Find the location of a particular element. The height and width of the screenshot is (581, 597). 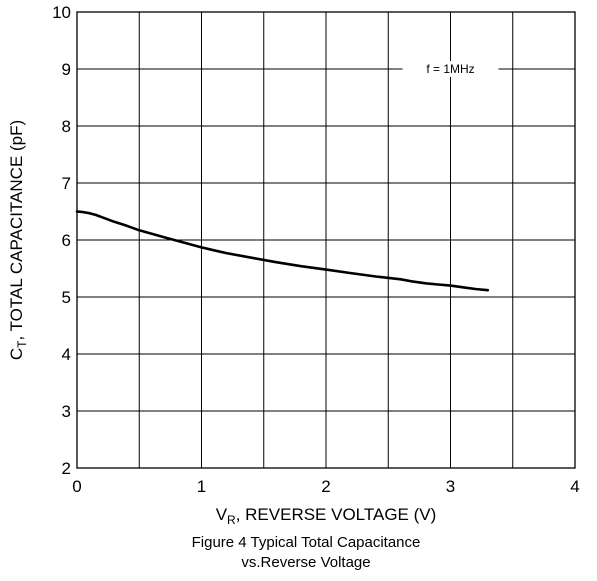

y-axis-label-text: , TOTAL CAPACITANCE (pF) is located at coordinates (16, 230).